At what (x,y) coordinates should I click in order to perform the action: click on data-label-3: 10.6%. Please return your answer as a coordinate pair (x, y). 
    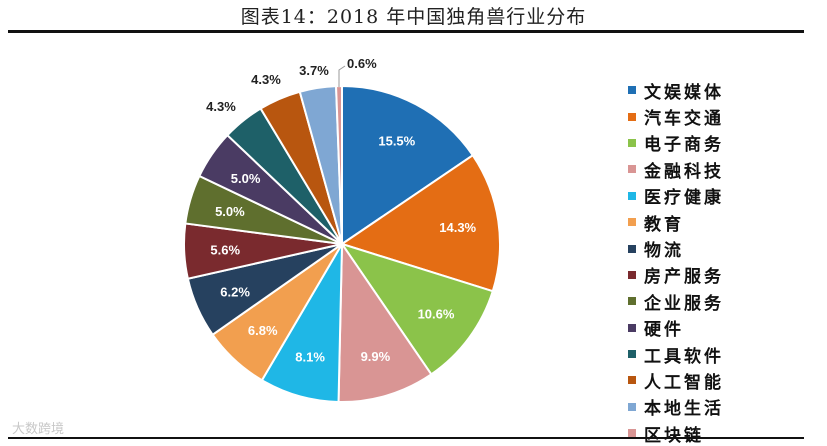
    Looking at the image, I should click on (436, 314).